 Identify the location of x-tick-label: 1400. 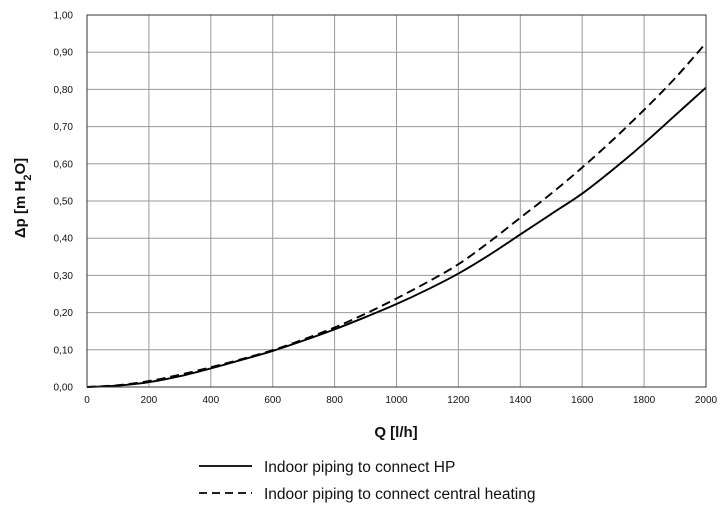
(520, 400).